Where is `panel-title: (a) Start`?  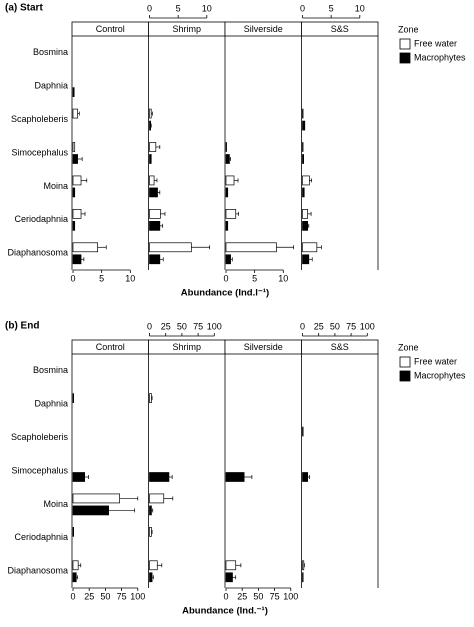 panel-title: (a) Start is located at coordinates (24, 8).